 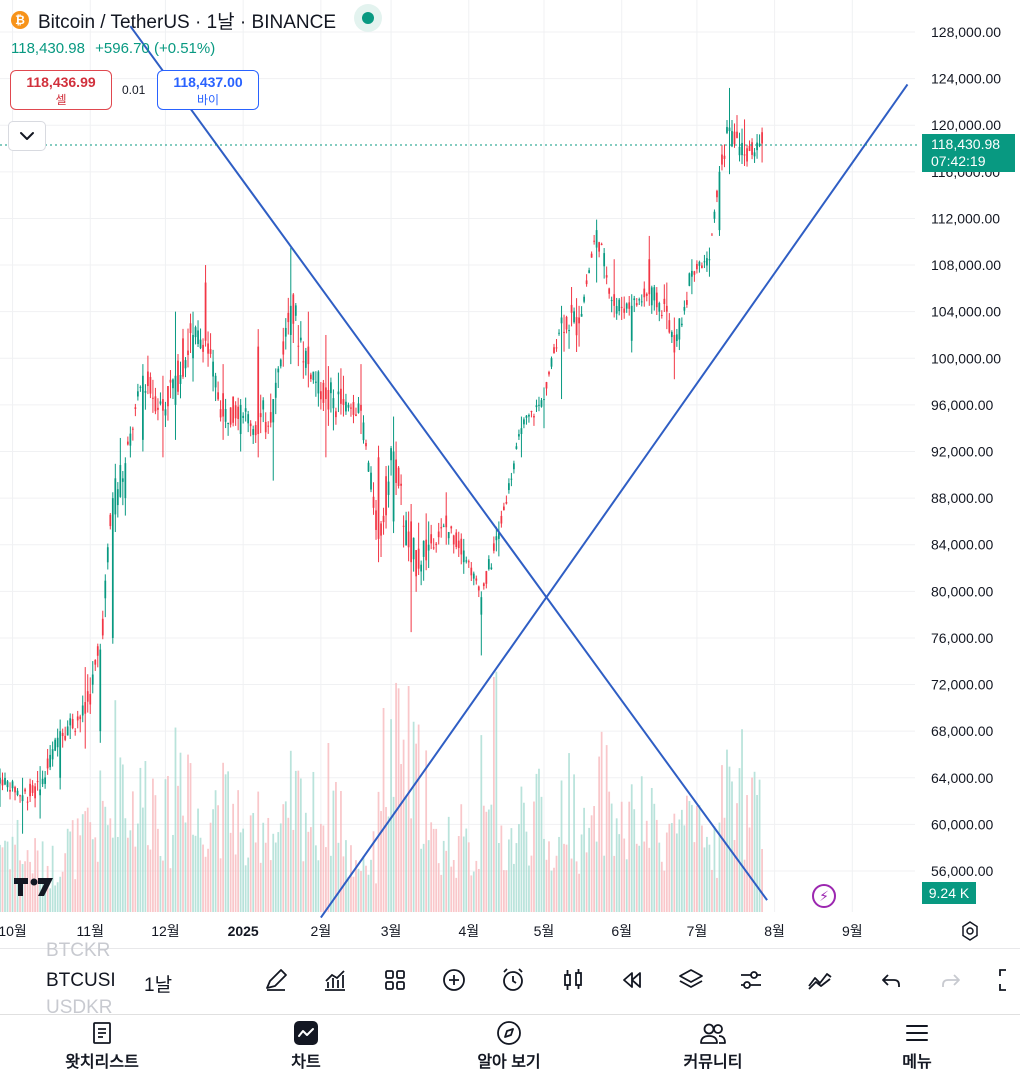 What do you see at coordinates (158, 985) in the screenshot?
I see `interval-selector: 1날` at bounding box center [158, 985].